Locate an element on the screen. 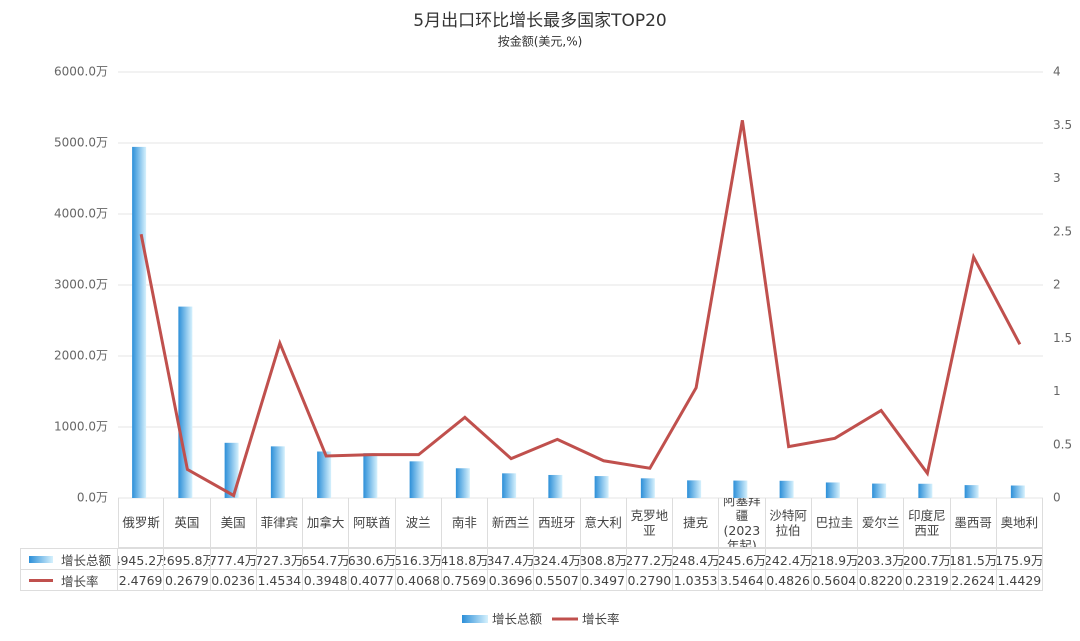 The height and width of the screenshot is (641, 1080). category-label: 新西兰 is located at coordinates (511, 523).